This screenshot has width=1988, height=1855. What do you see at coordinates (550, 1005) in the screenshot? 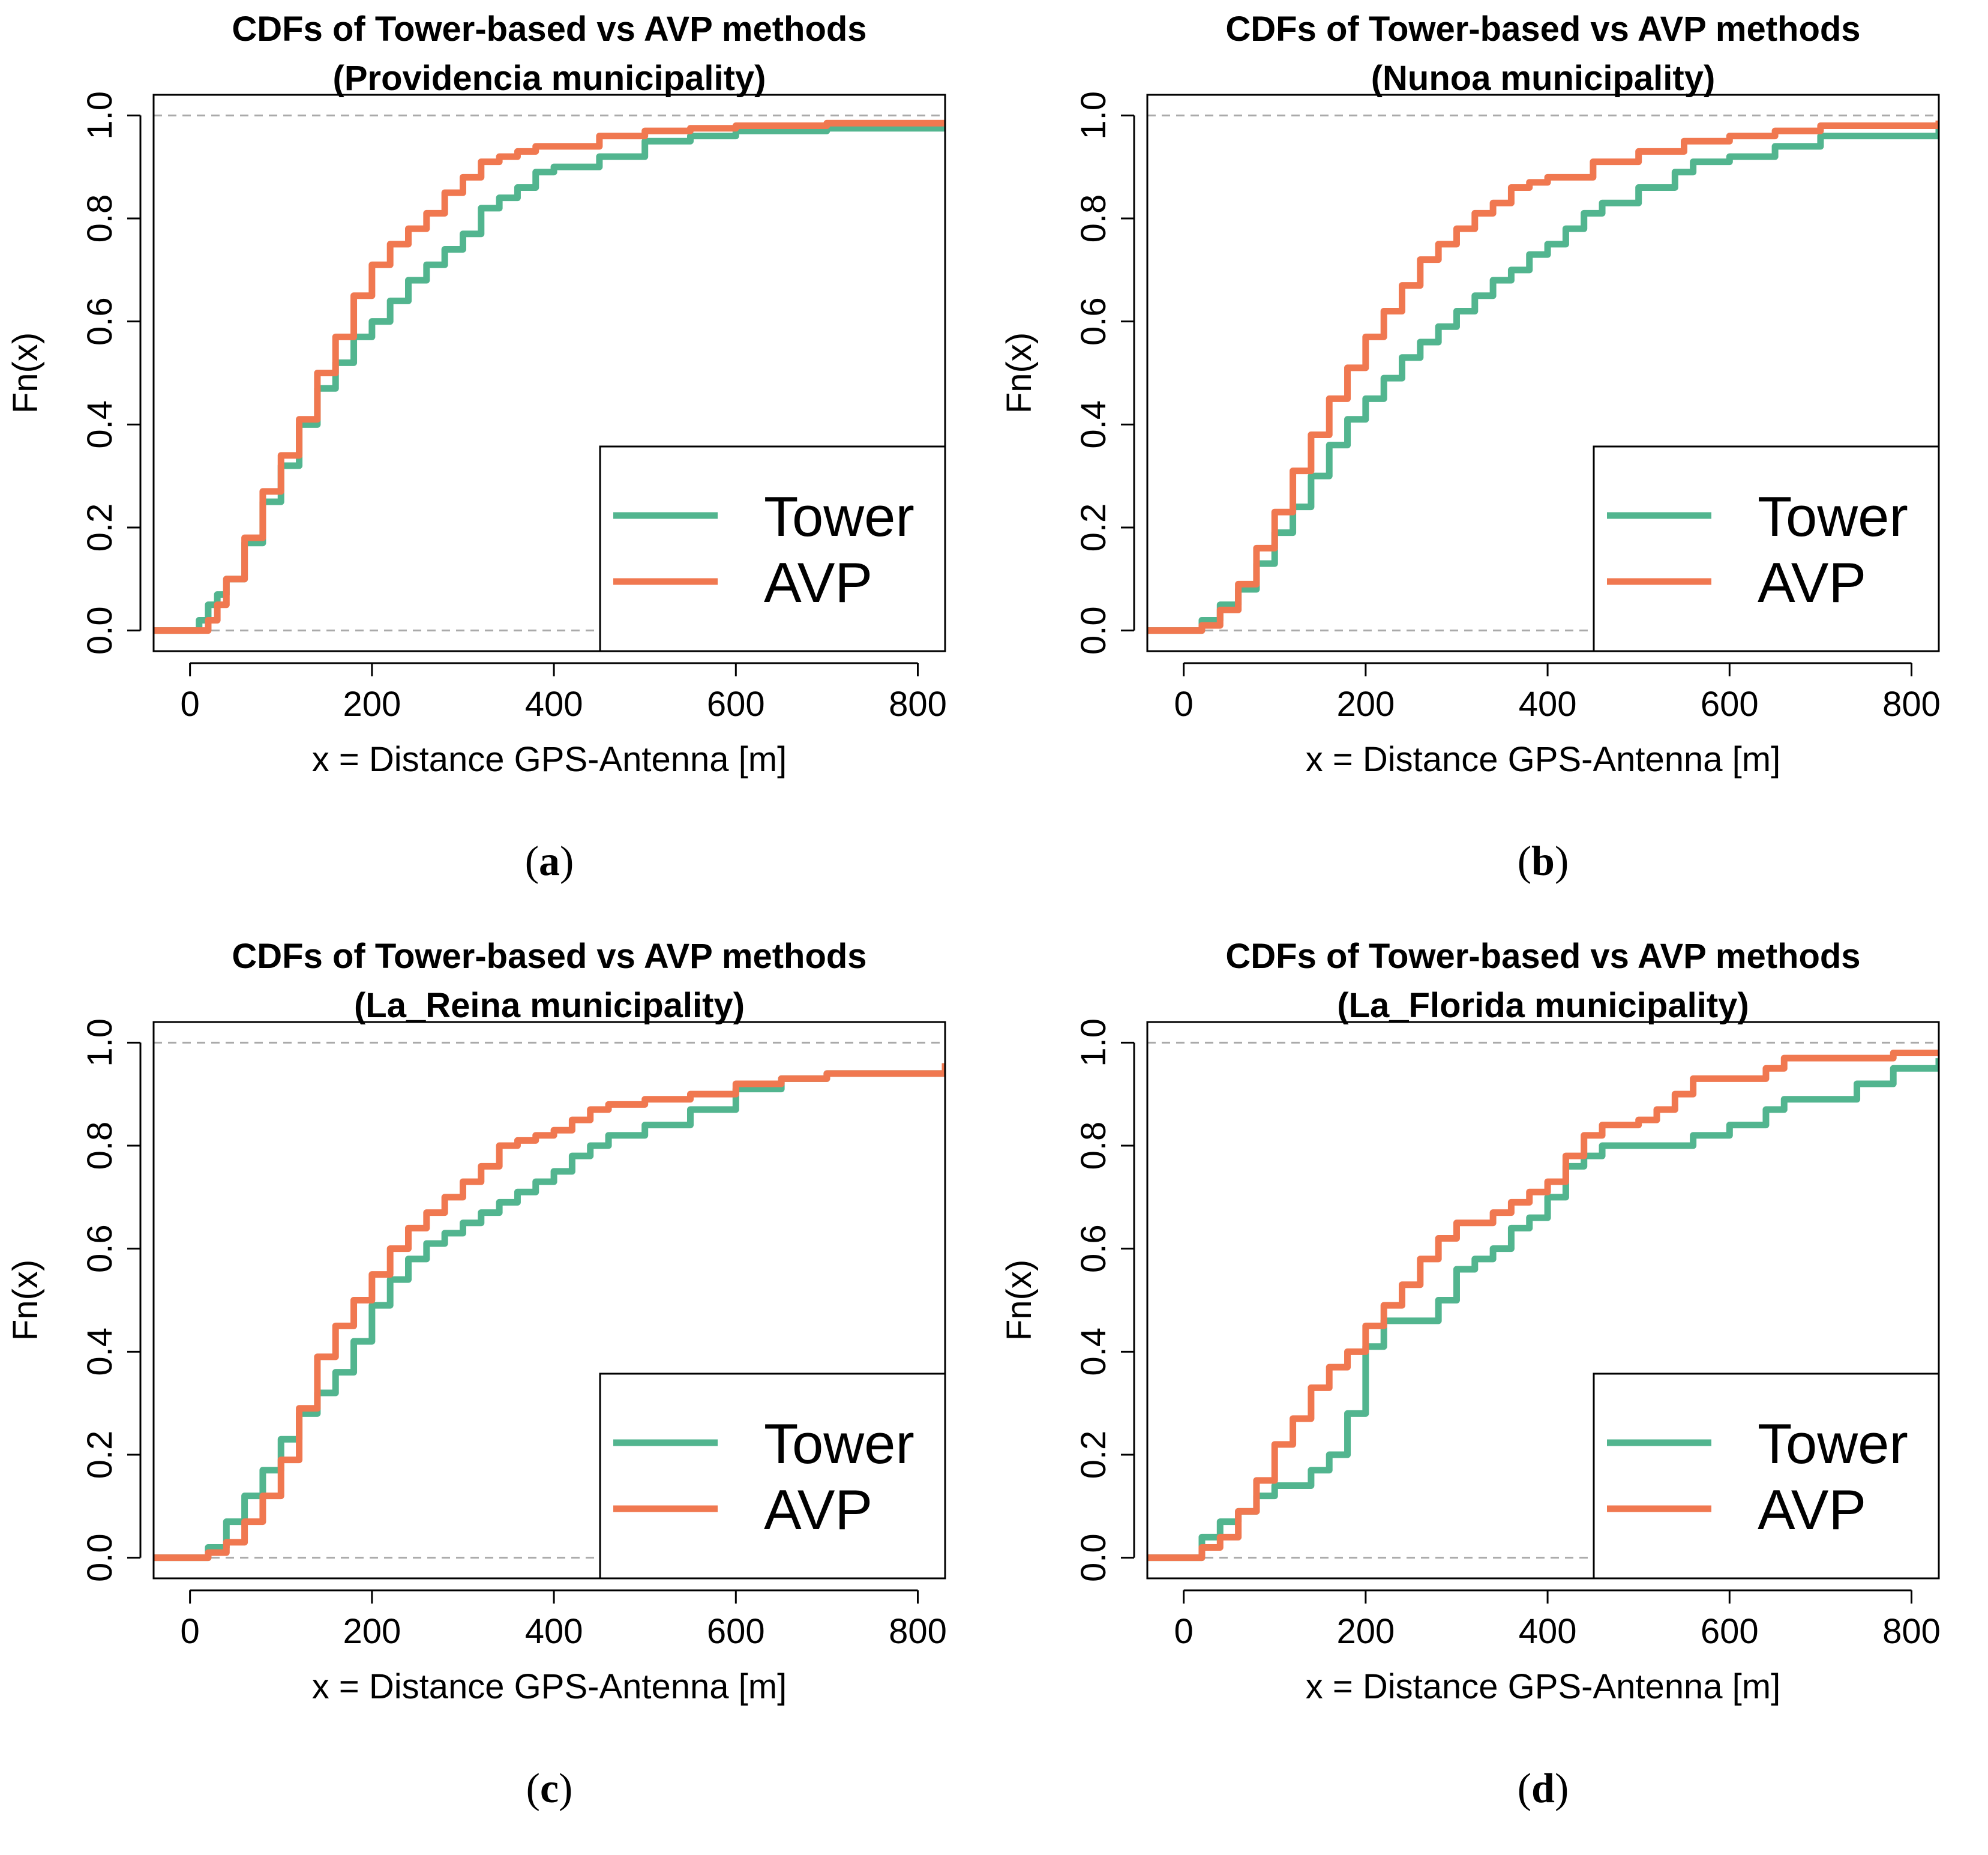
I see `chart-title-line-2: (La_Reina municipality)` at bounding box center [550, 1005].